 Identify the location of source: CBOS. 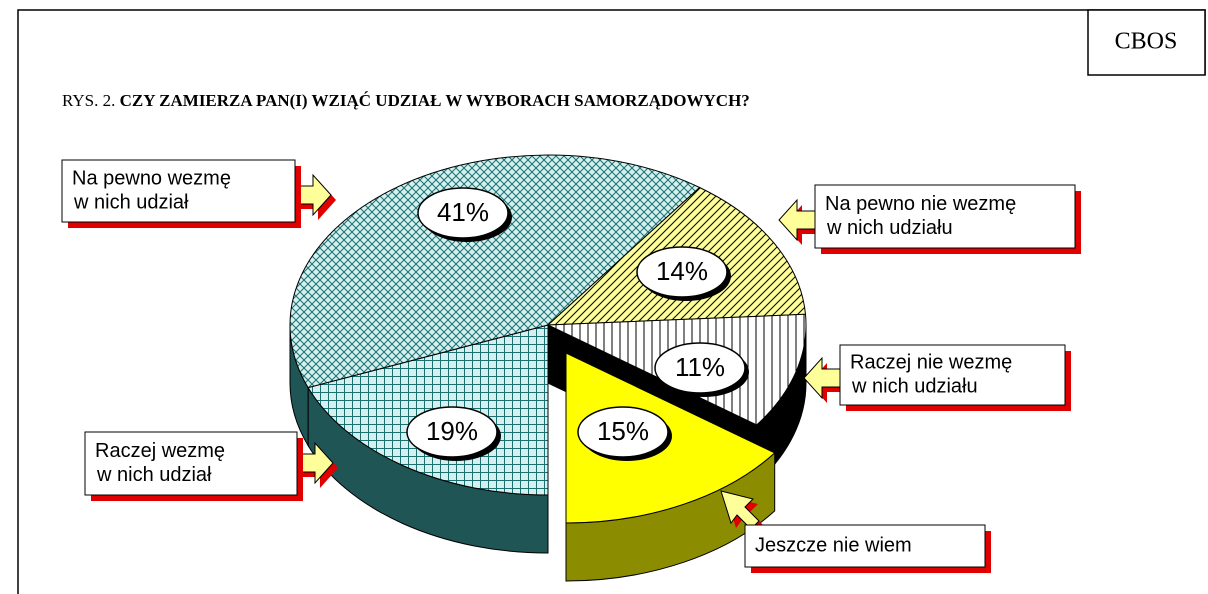
(1146, 42).